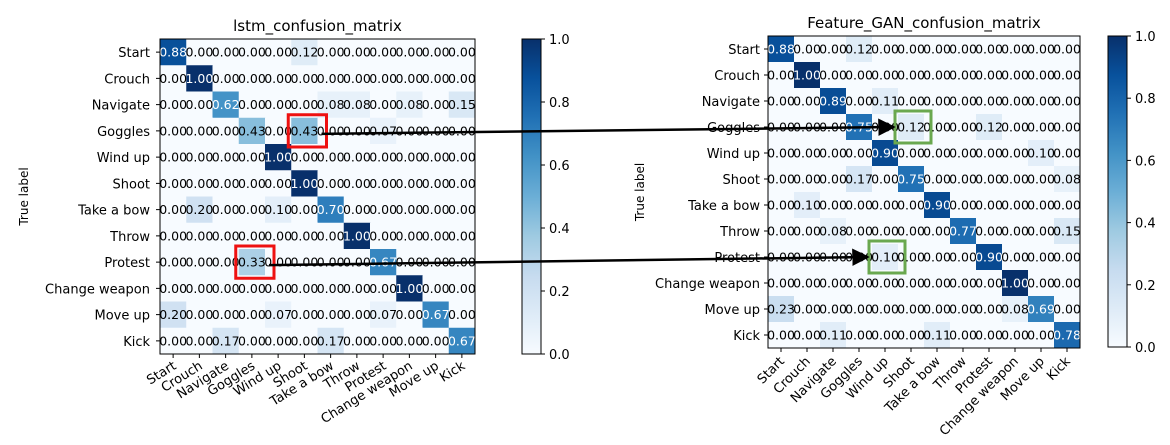 The image size is (1170, 445). I want to click on colorbar-tick-label: 0.0, so click(559, 355).